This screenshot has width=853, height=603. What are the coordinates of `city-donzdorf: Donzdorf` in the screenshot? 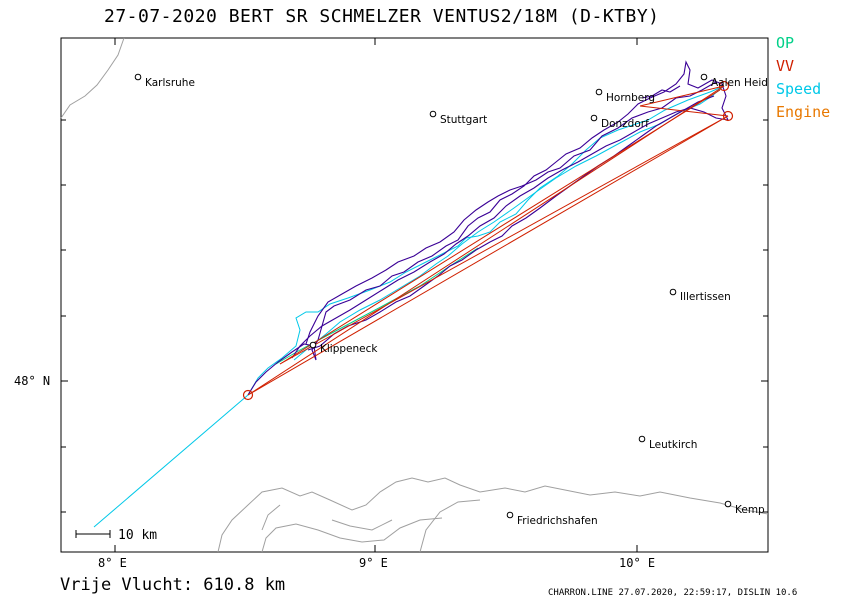 It's located at (625, 124).